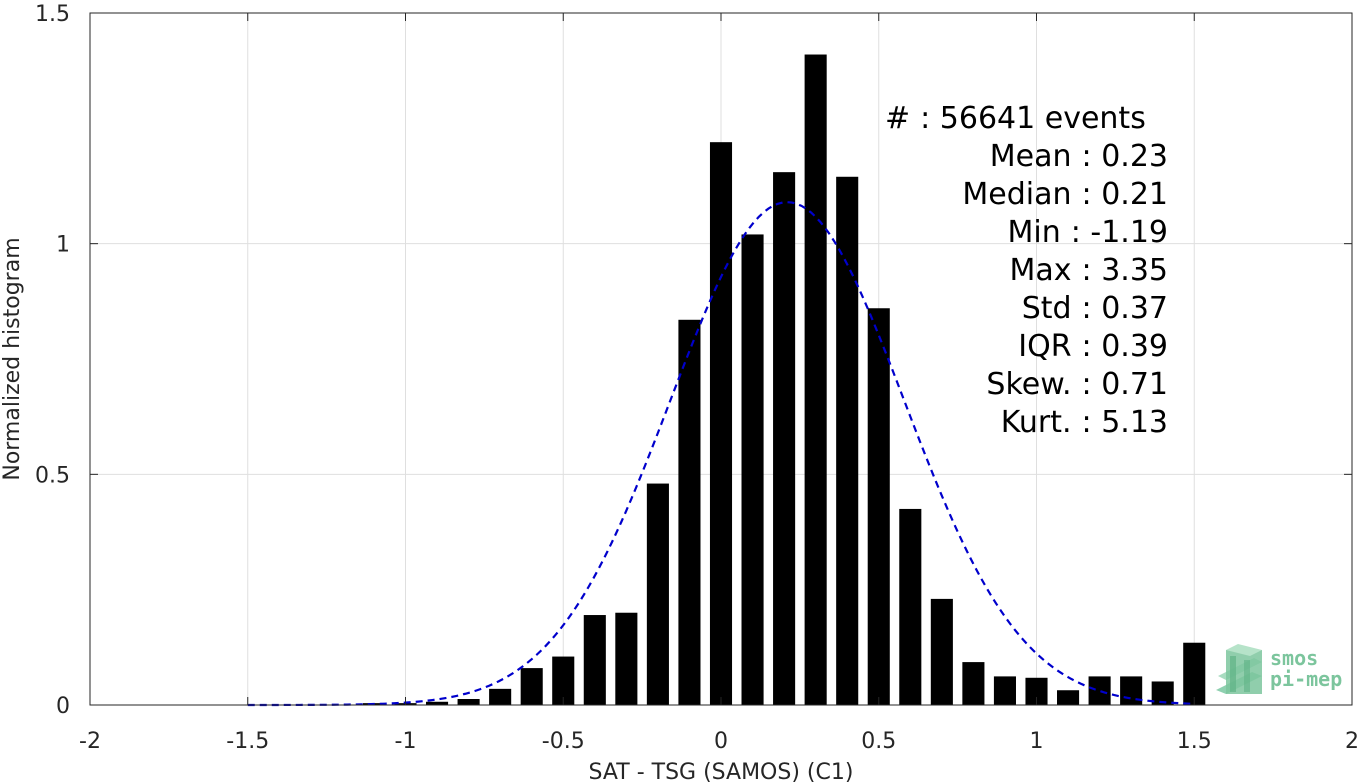 The height and width of the screenshot is (784, 1366). I want to click on x-tick-label: 0, so click(721, 741).